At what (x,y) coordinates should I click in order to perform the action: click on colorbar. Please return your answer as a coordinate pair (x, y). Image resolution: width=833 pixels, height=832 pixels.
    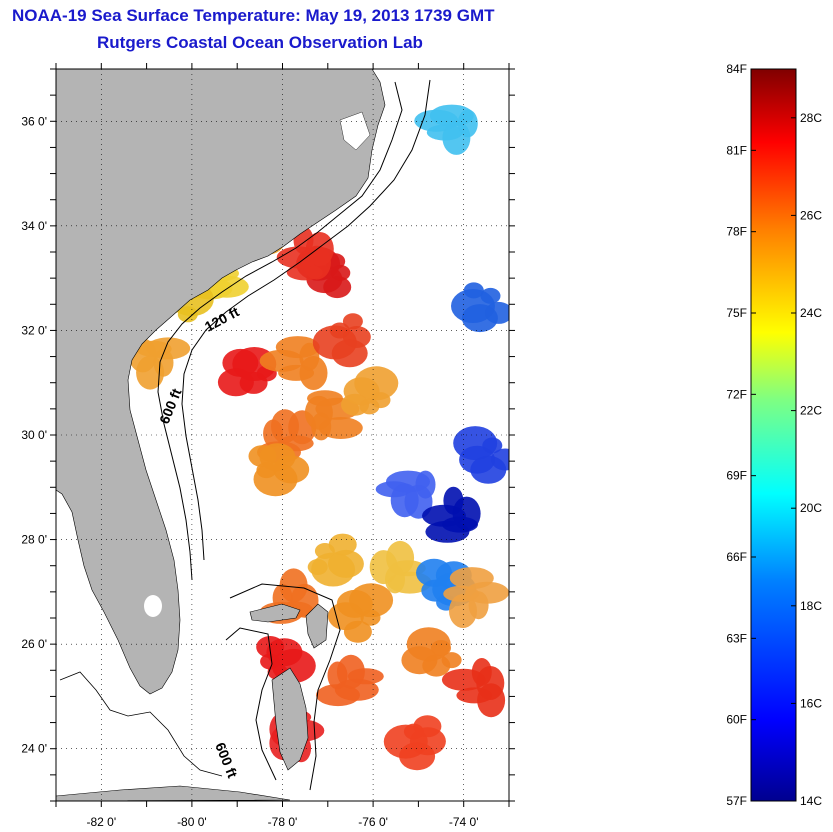
    Looking at the image, I should click on (773, 435).